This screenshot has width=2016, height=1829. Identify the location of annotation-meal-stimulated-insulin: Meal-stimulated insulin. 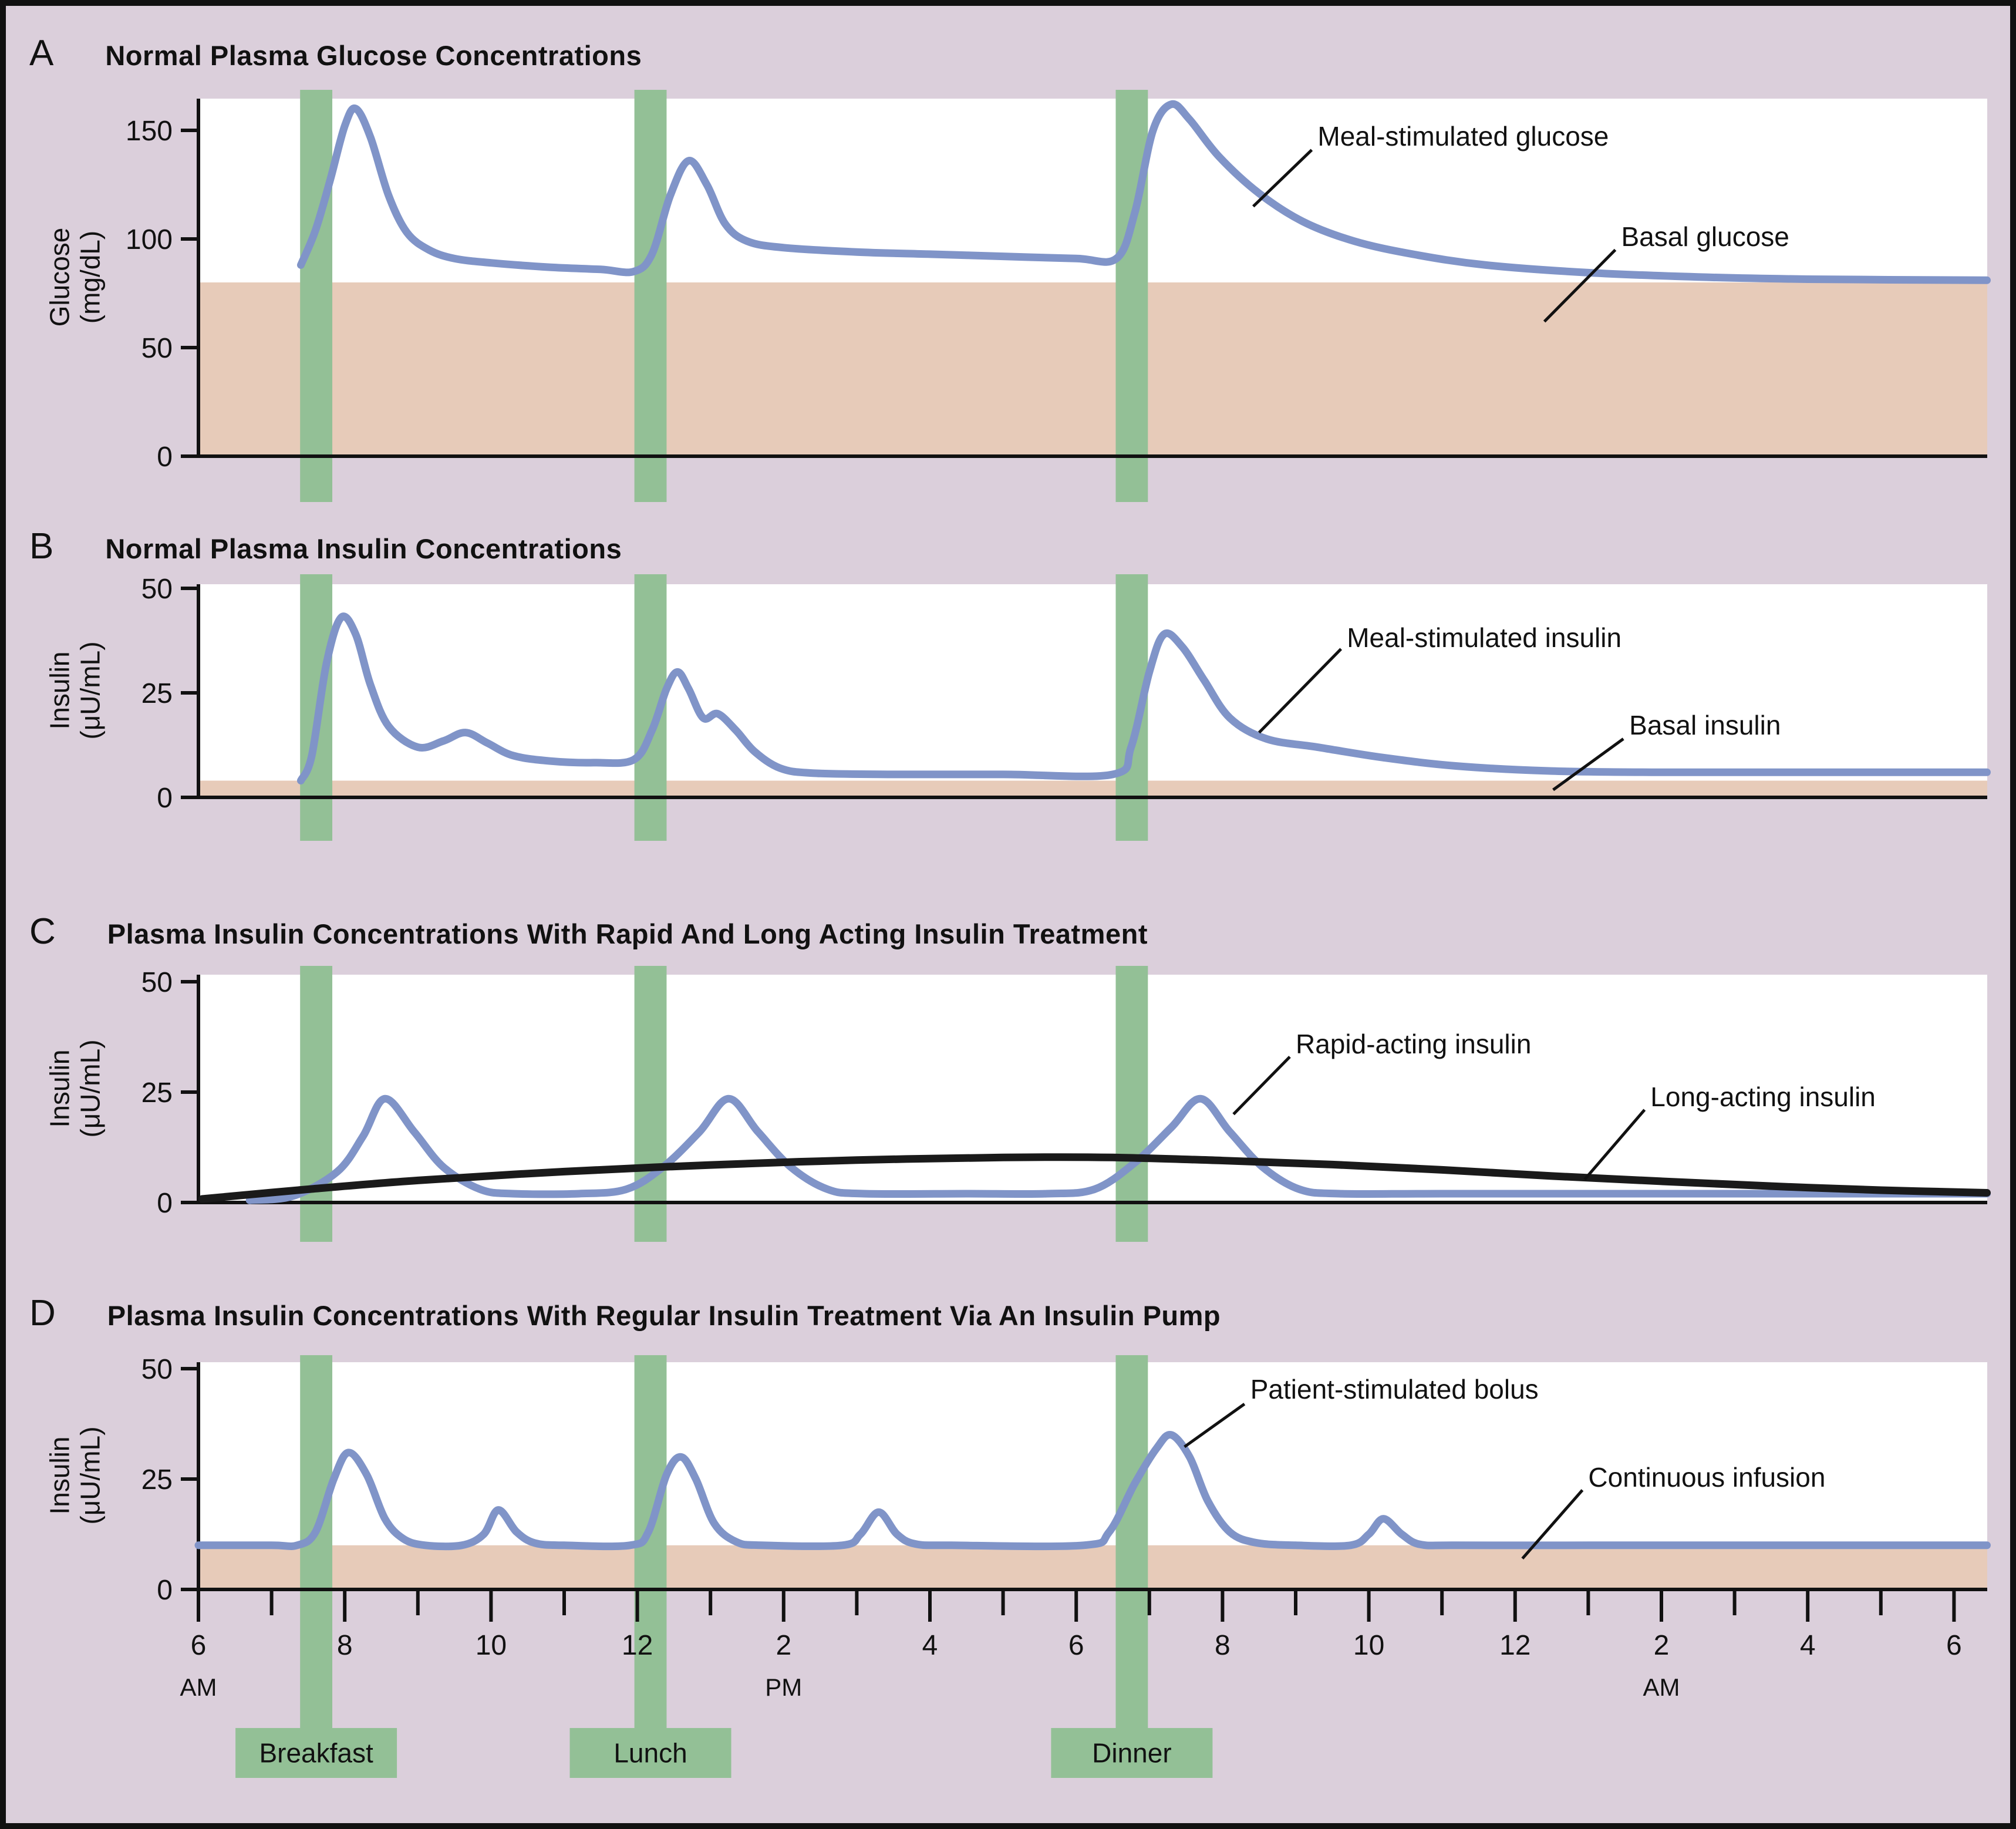
(1485, 637).